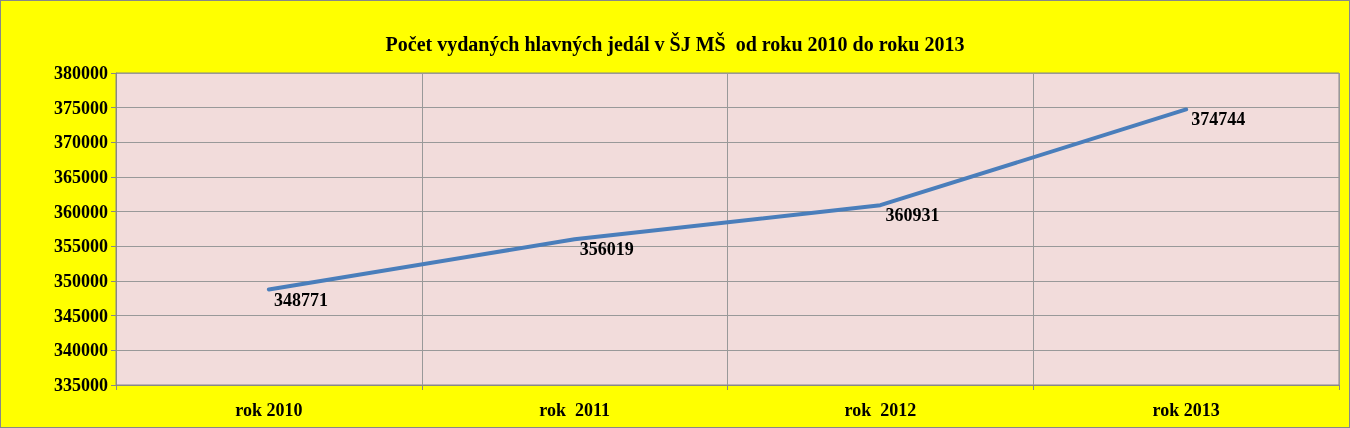 The height and width of the screenshot is (428, 1350). Describe the element at coordinates (912, 215) in the screenshot. I see `data-label: 360931` at that location.